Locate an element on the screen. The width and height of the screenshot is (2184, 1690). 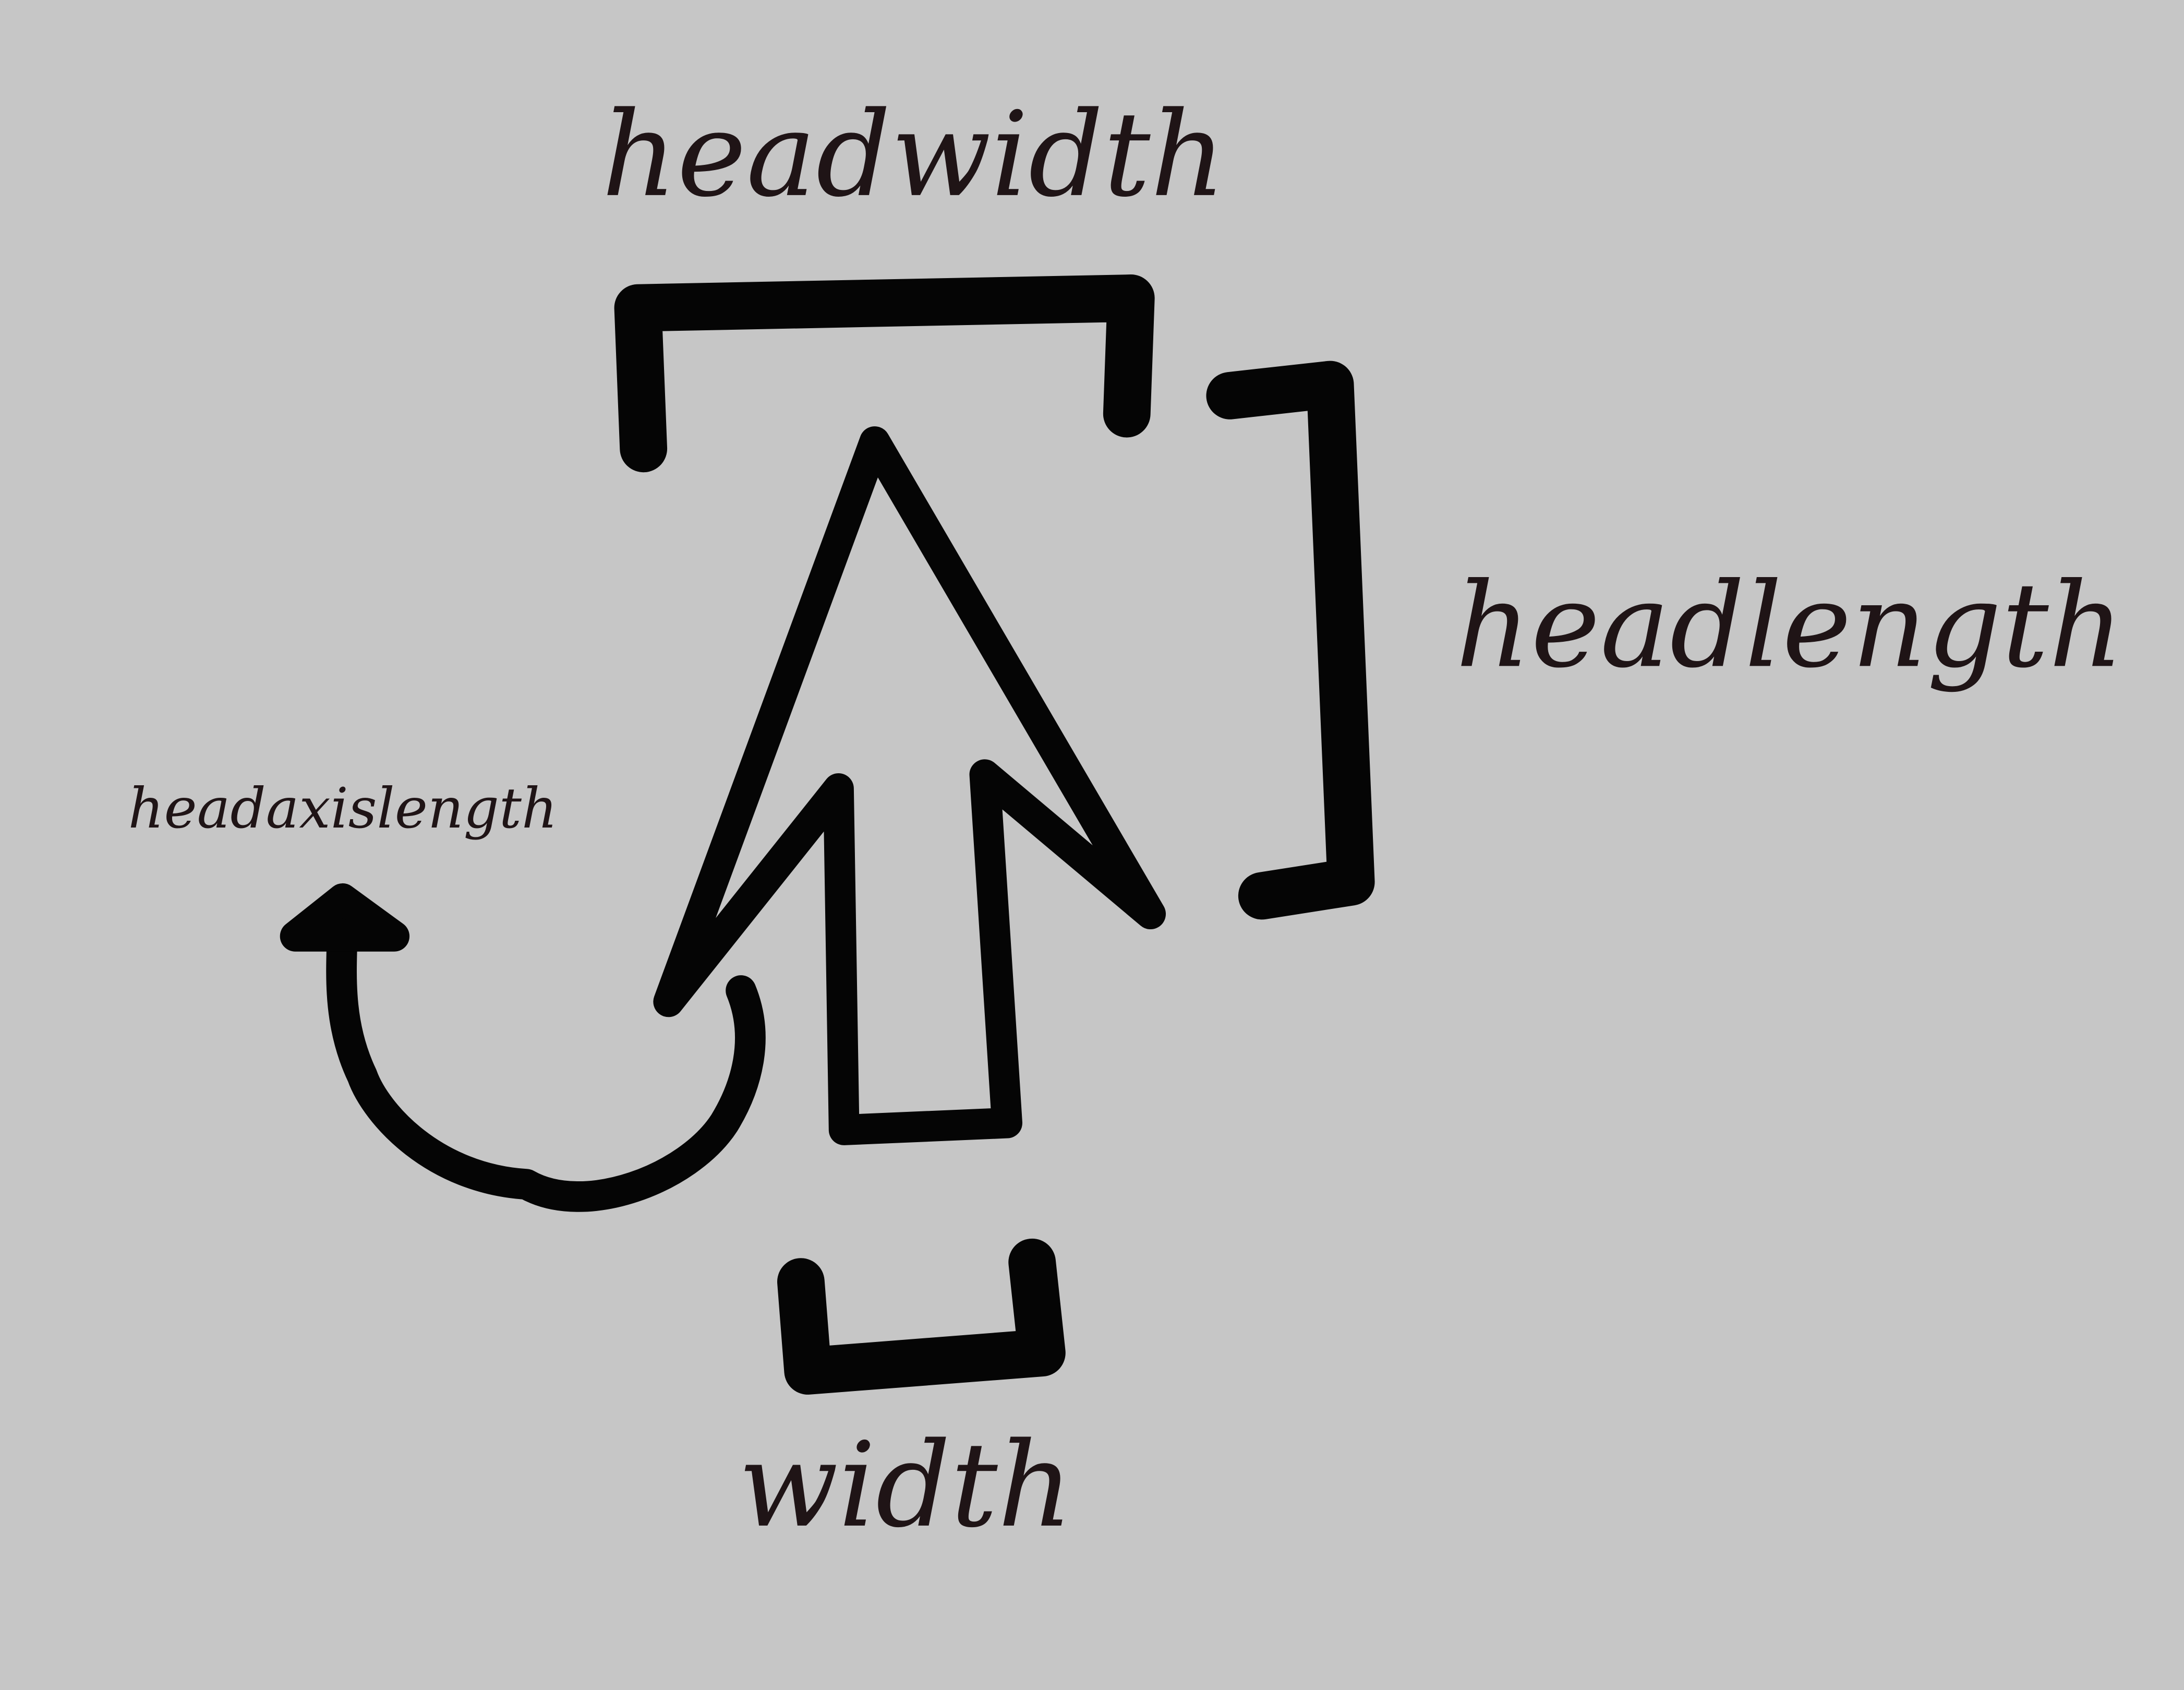
width-bracket is located at coordinates (921, 1317).